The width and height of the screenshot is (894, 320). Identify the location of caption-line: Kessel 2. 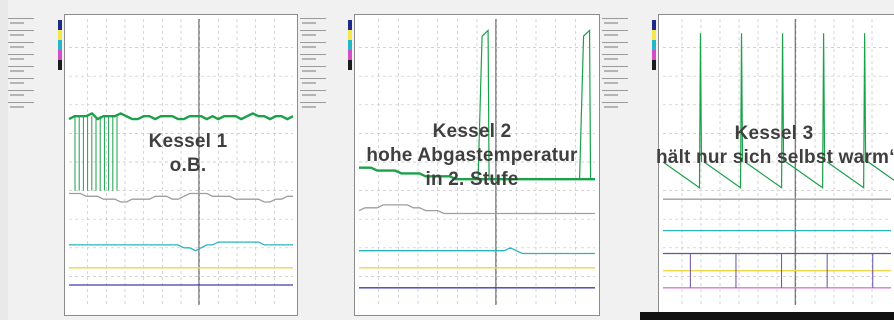
(472, 131).